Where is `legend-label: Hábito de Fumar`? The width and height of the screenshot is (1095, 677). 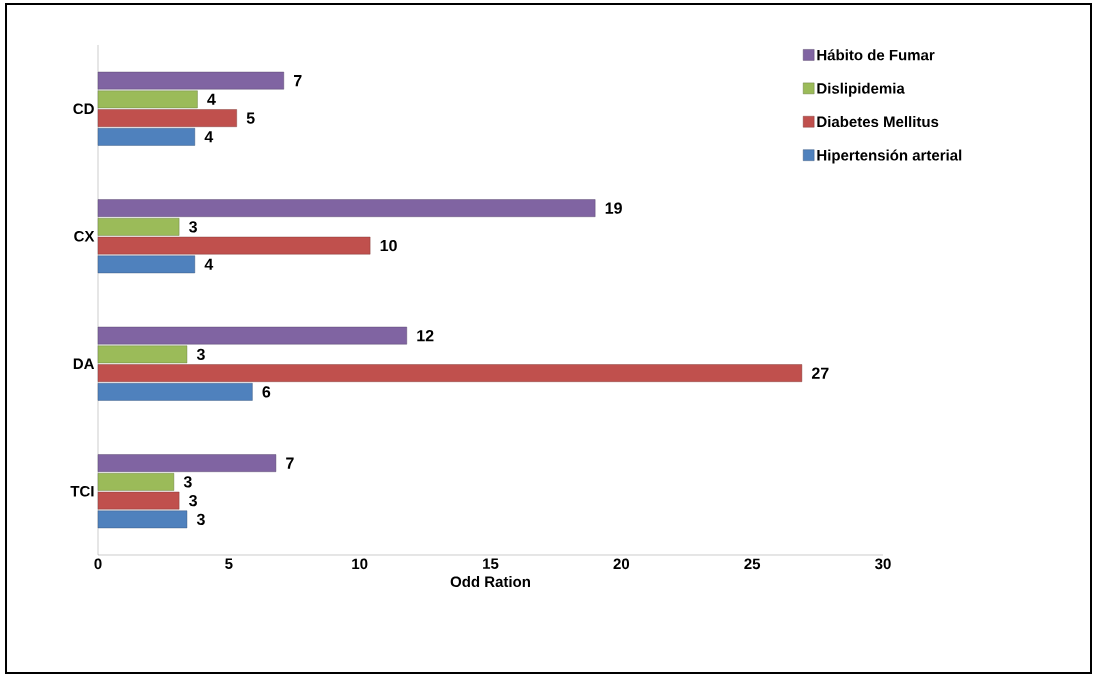 legend-label: Hábito de Fumar is located at coordinates (876, 55).